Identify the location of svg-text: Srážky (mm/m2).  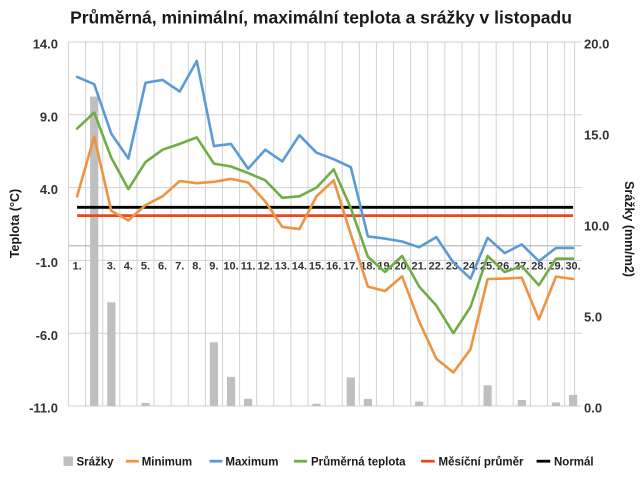
(629, 229).